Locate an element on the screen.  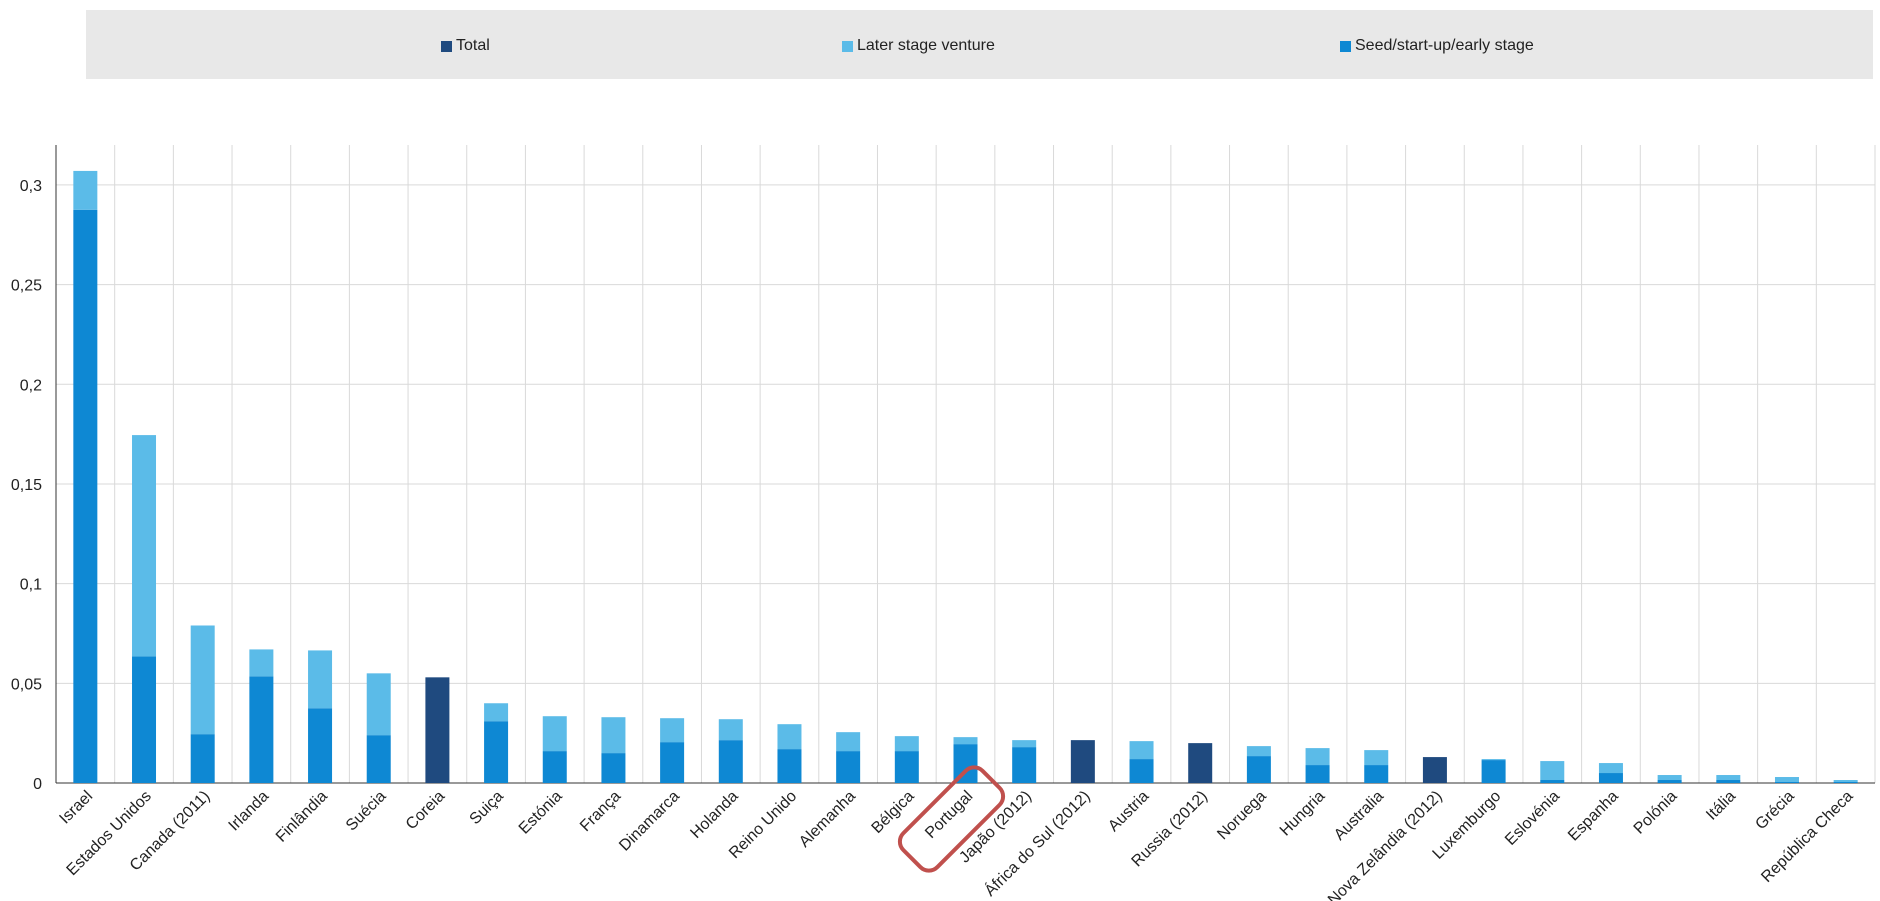
y-tick-label: 0,3 is located at coordinates (31, 186).